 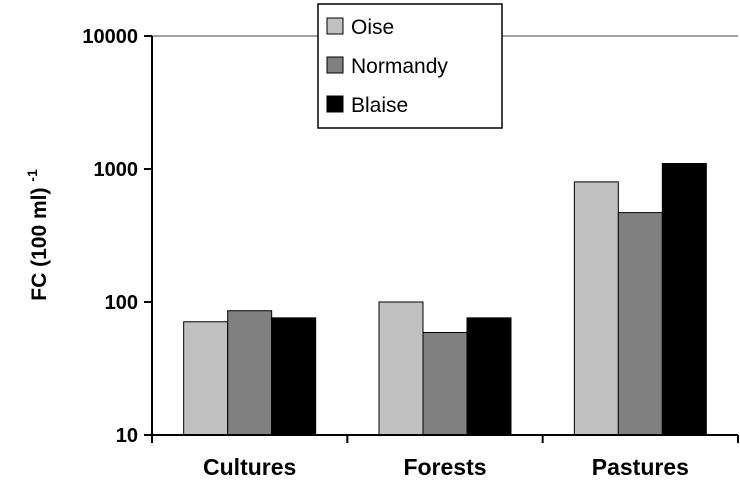 I want to click on y-tick-label-10000: 10000, so click(x=110, y=37).